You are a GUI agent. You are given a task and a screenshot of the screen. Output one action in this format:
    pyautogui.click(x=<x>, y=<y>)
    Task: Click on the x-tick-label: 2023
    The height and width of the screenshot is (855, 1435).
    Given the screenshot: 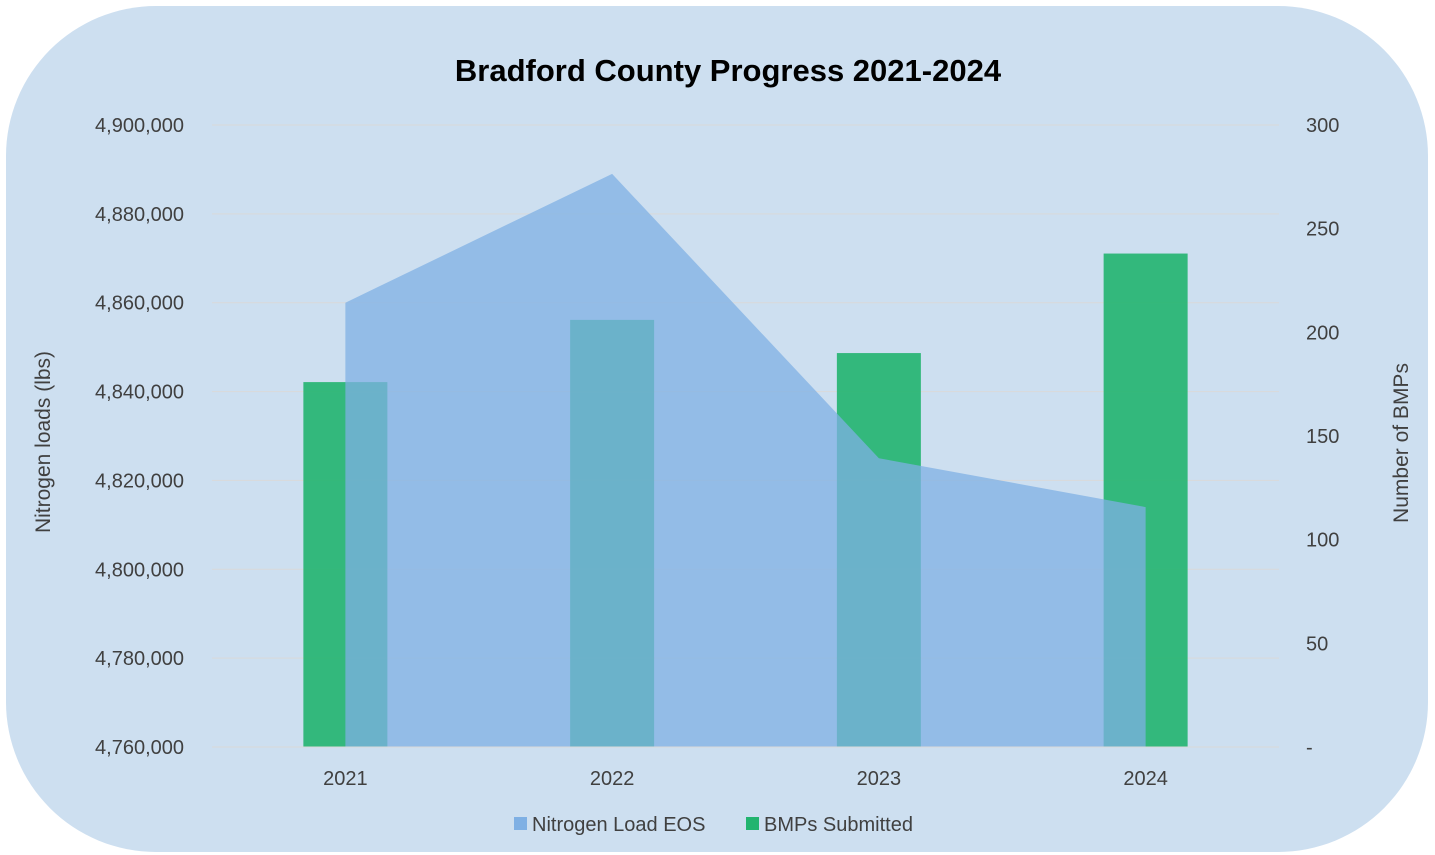 What is the action you would take?
    pyautogui.click(x=879, y=779)
    